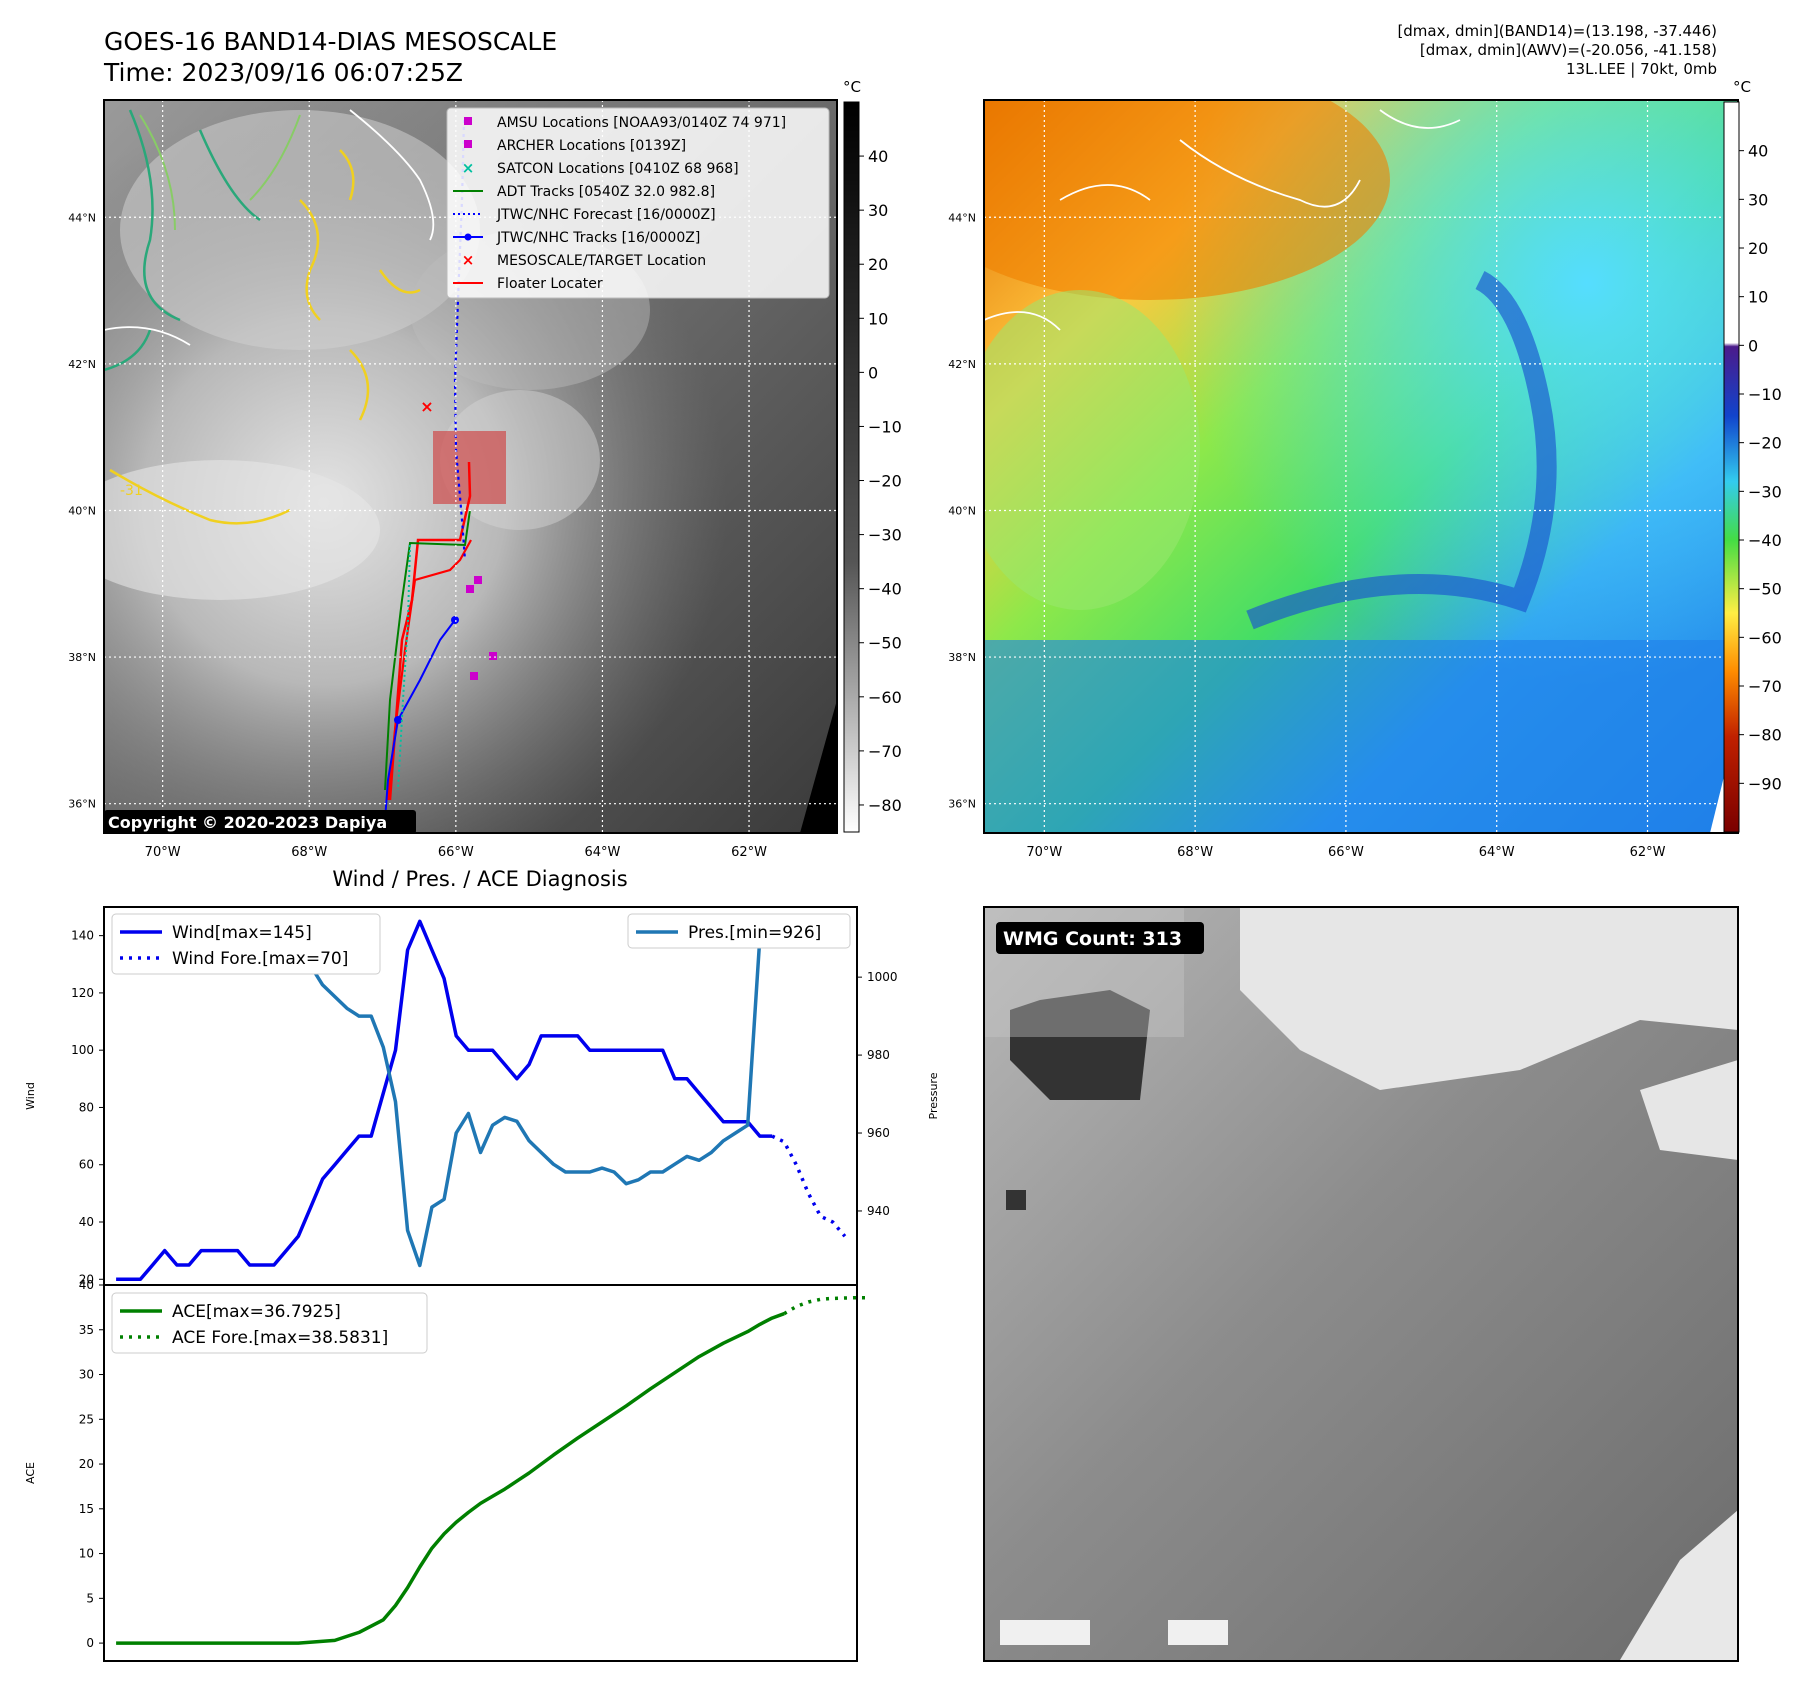  Describe the element at coordinates (1765, 491) in the screenshot. I see `colorbar-tick-label: −30` at that location.